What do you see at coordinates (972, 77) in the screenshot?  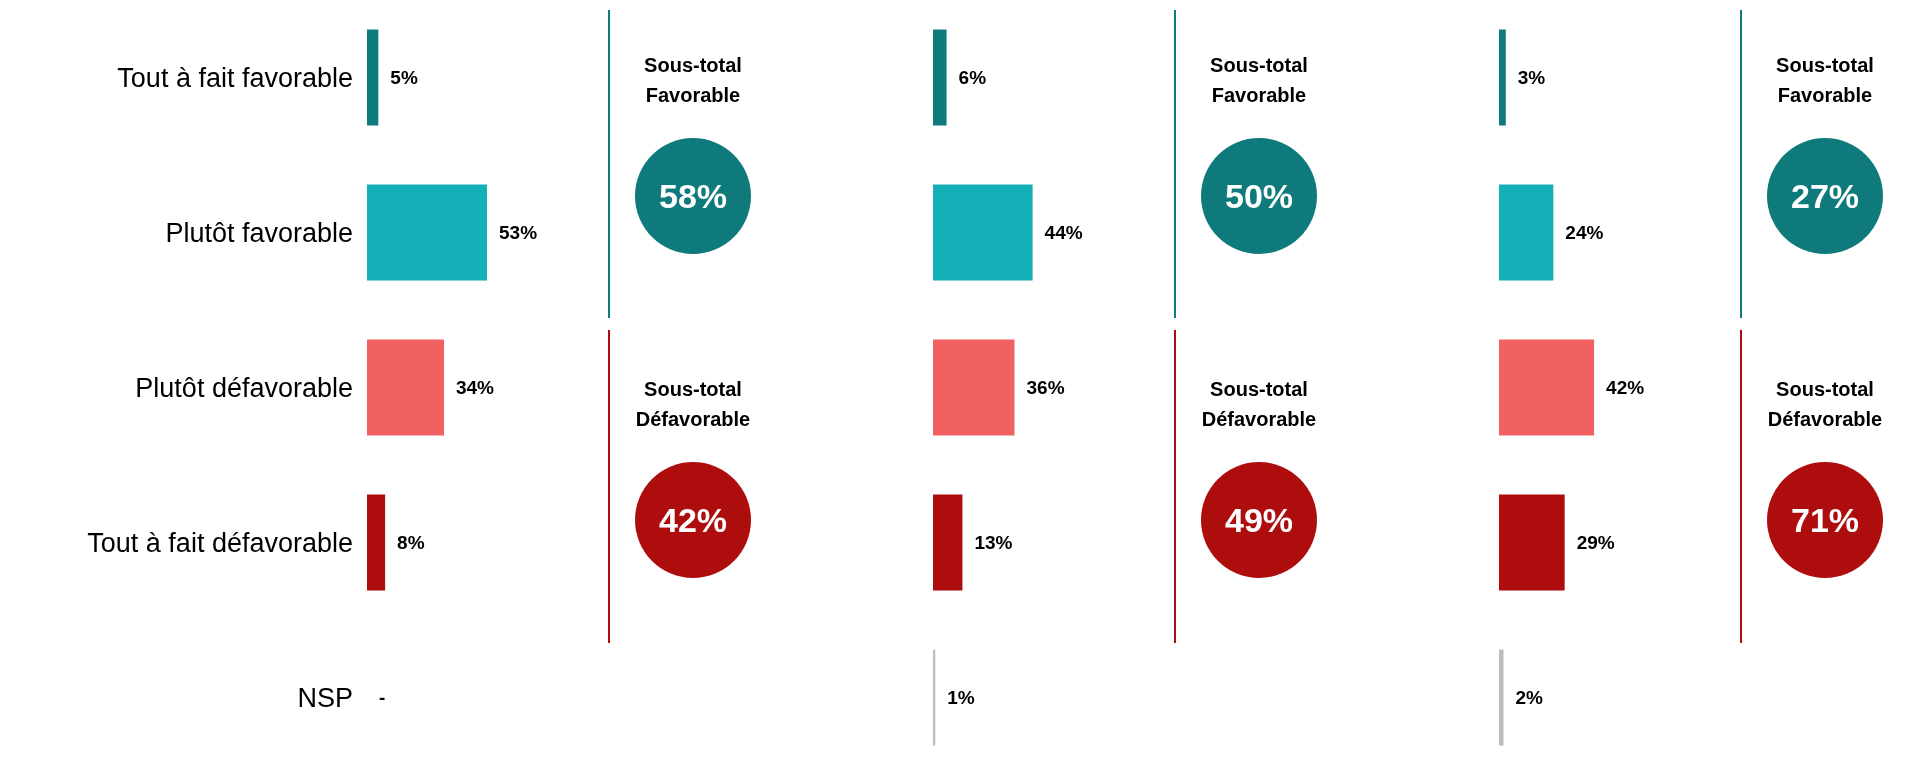 I see `data-label: 6%` at bounding box center [972, 77].